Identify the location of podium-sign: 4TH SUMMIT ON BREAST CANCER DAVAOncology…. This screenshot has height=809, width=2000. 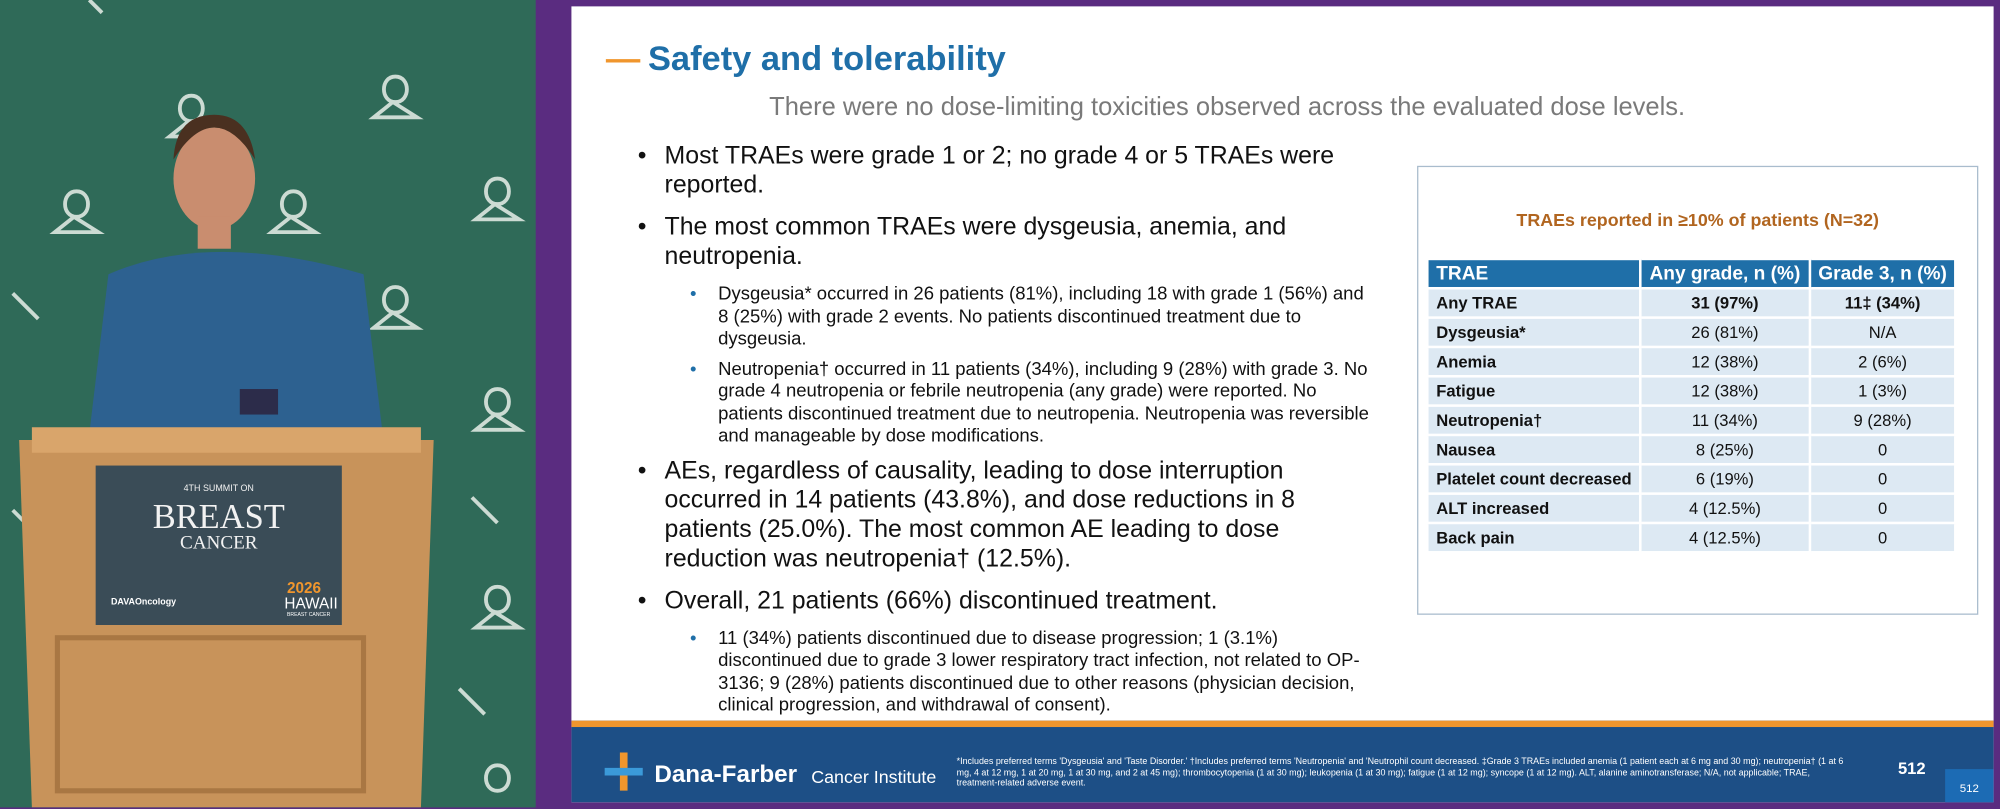
(219, 545).